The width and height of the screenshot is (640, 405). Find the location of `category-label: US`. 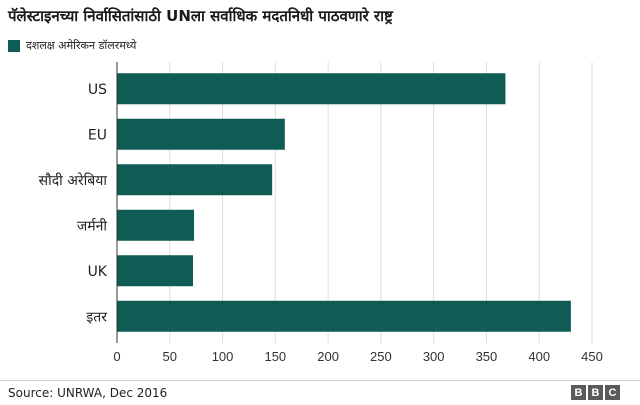

category-label: US is located at coordinates (97, 90).